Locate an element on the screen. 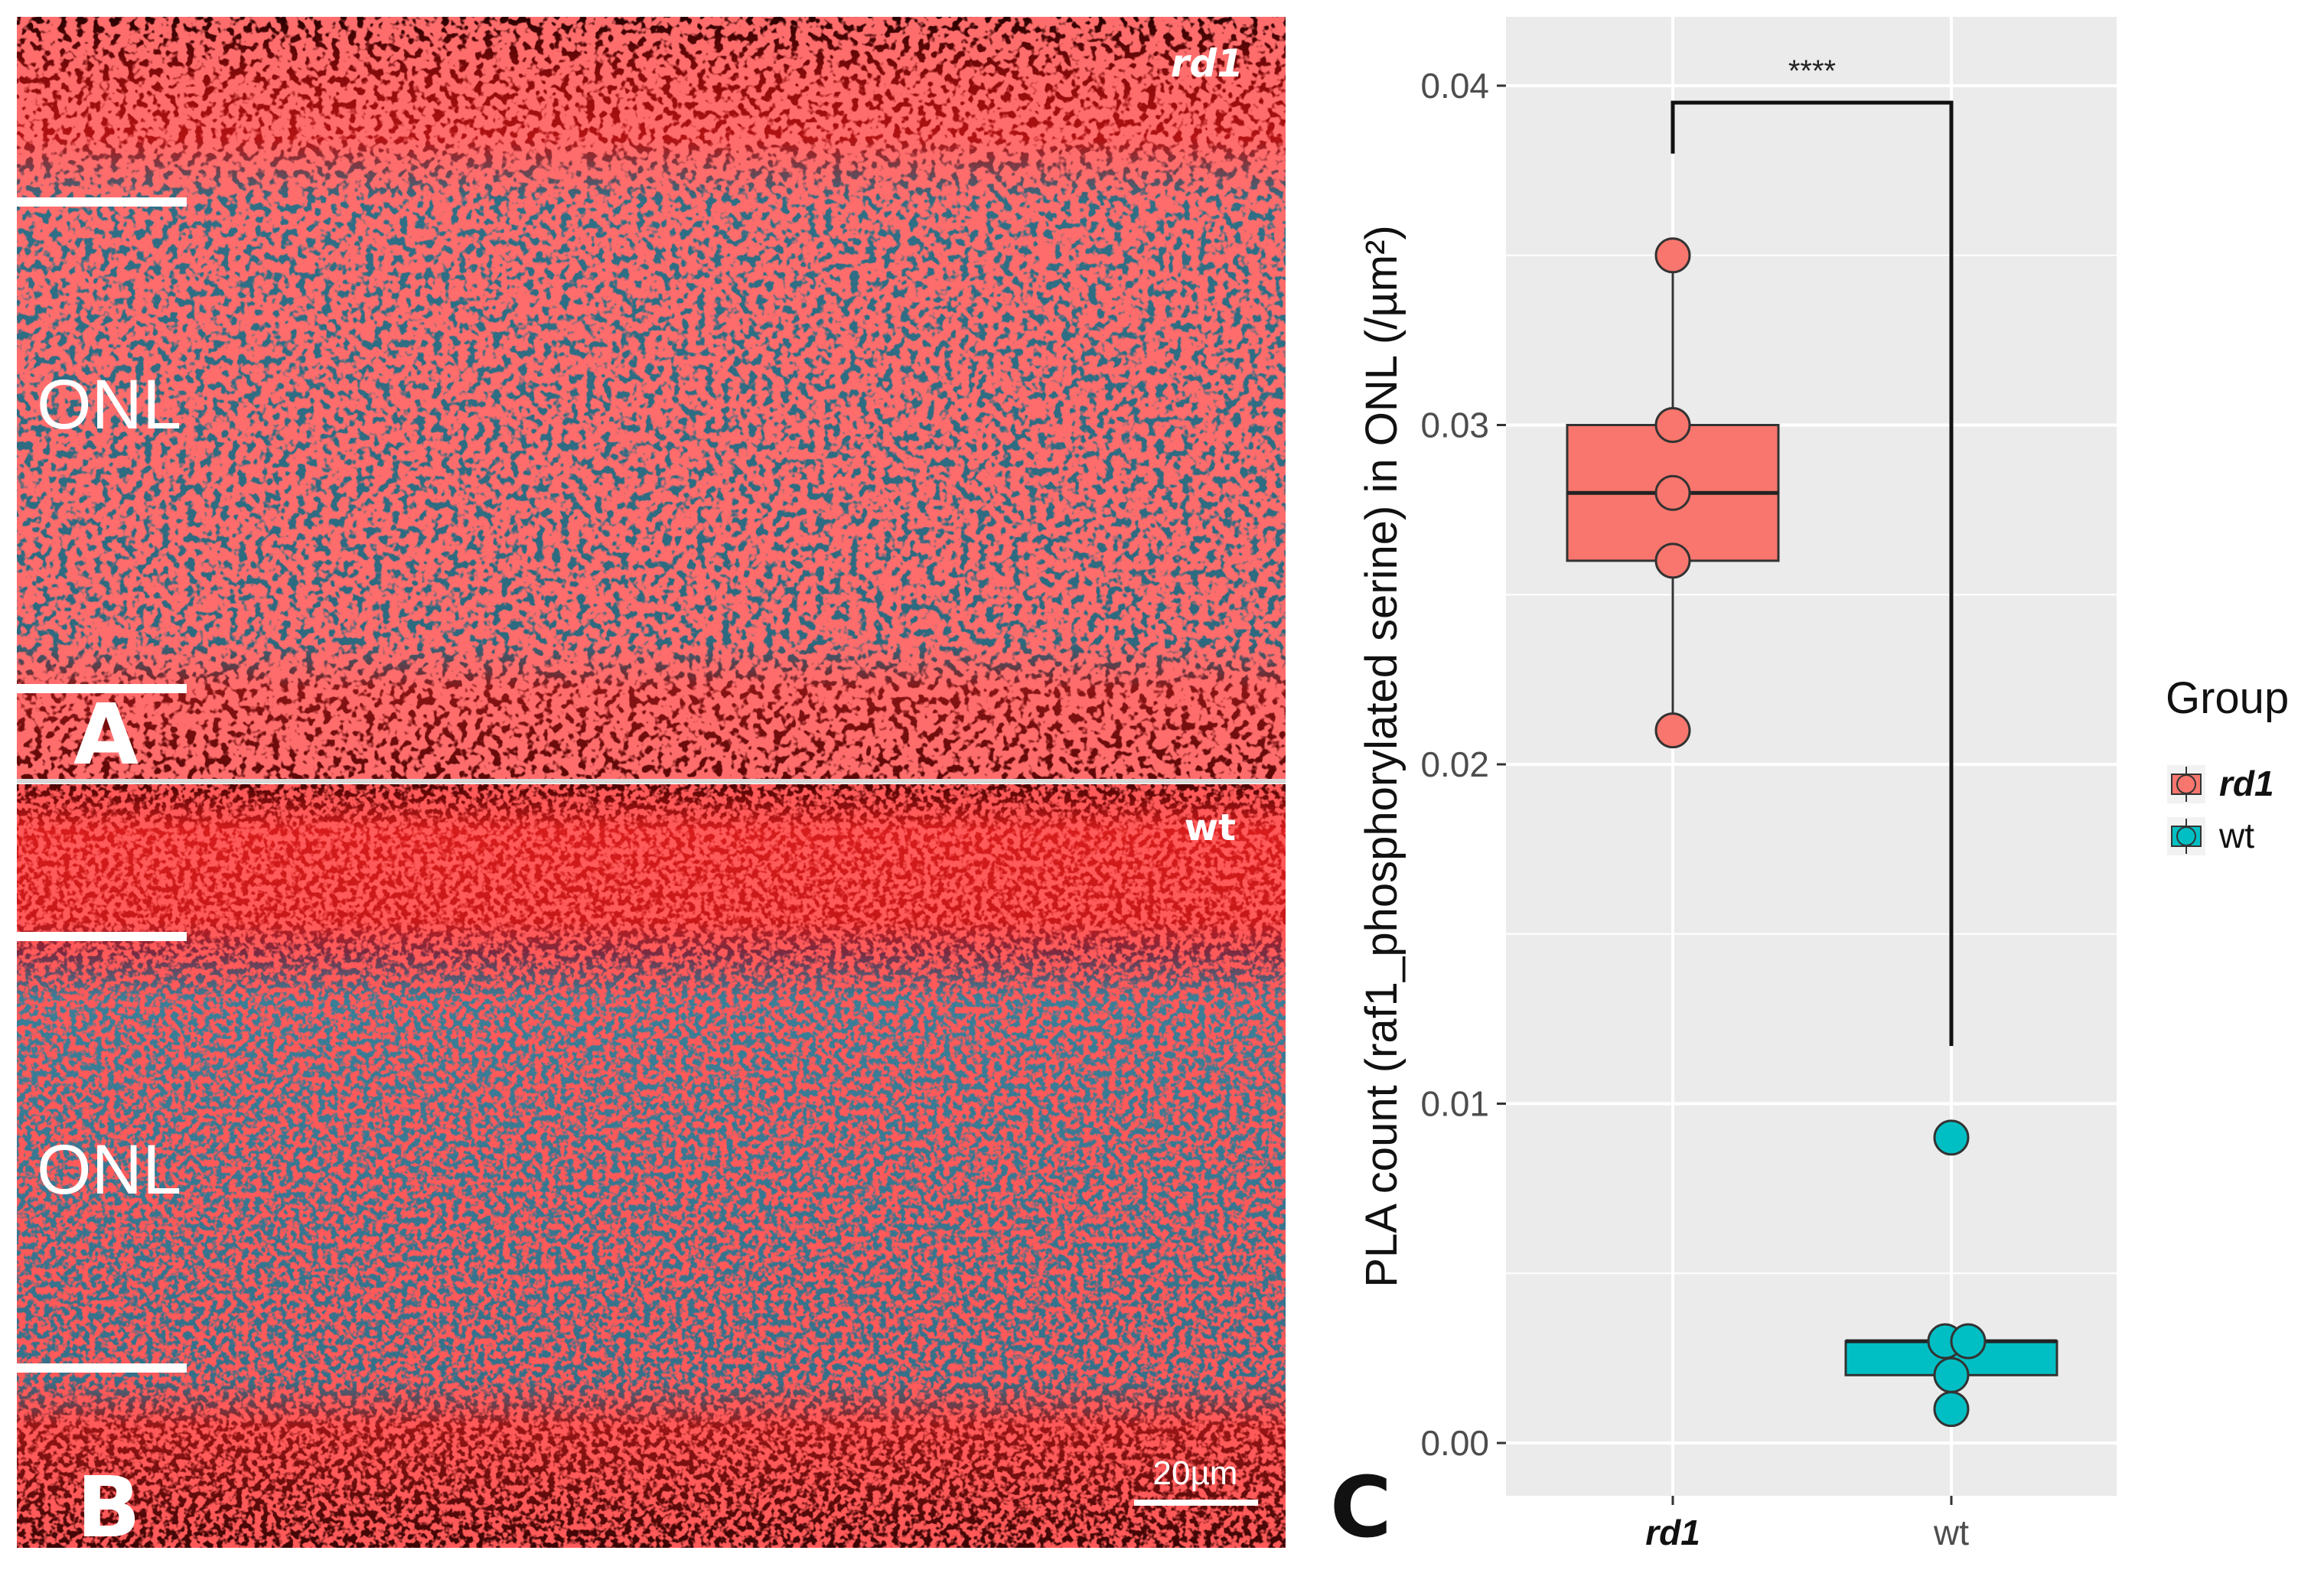 The height and width of the screenshot is (1570, 2324). panel-b-marker-top is located at coordinates (102, 936).